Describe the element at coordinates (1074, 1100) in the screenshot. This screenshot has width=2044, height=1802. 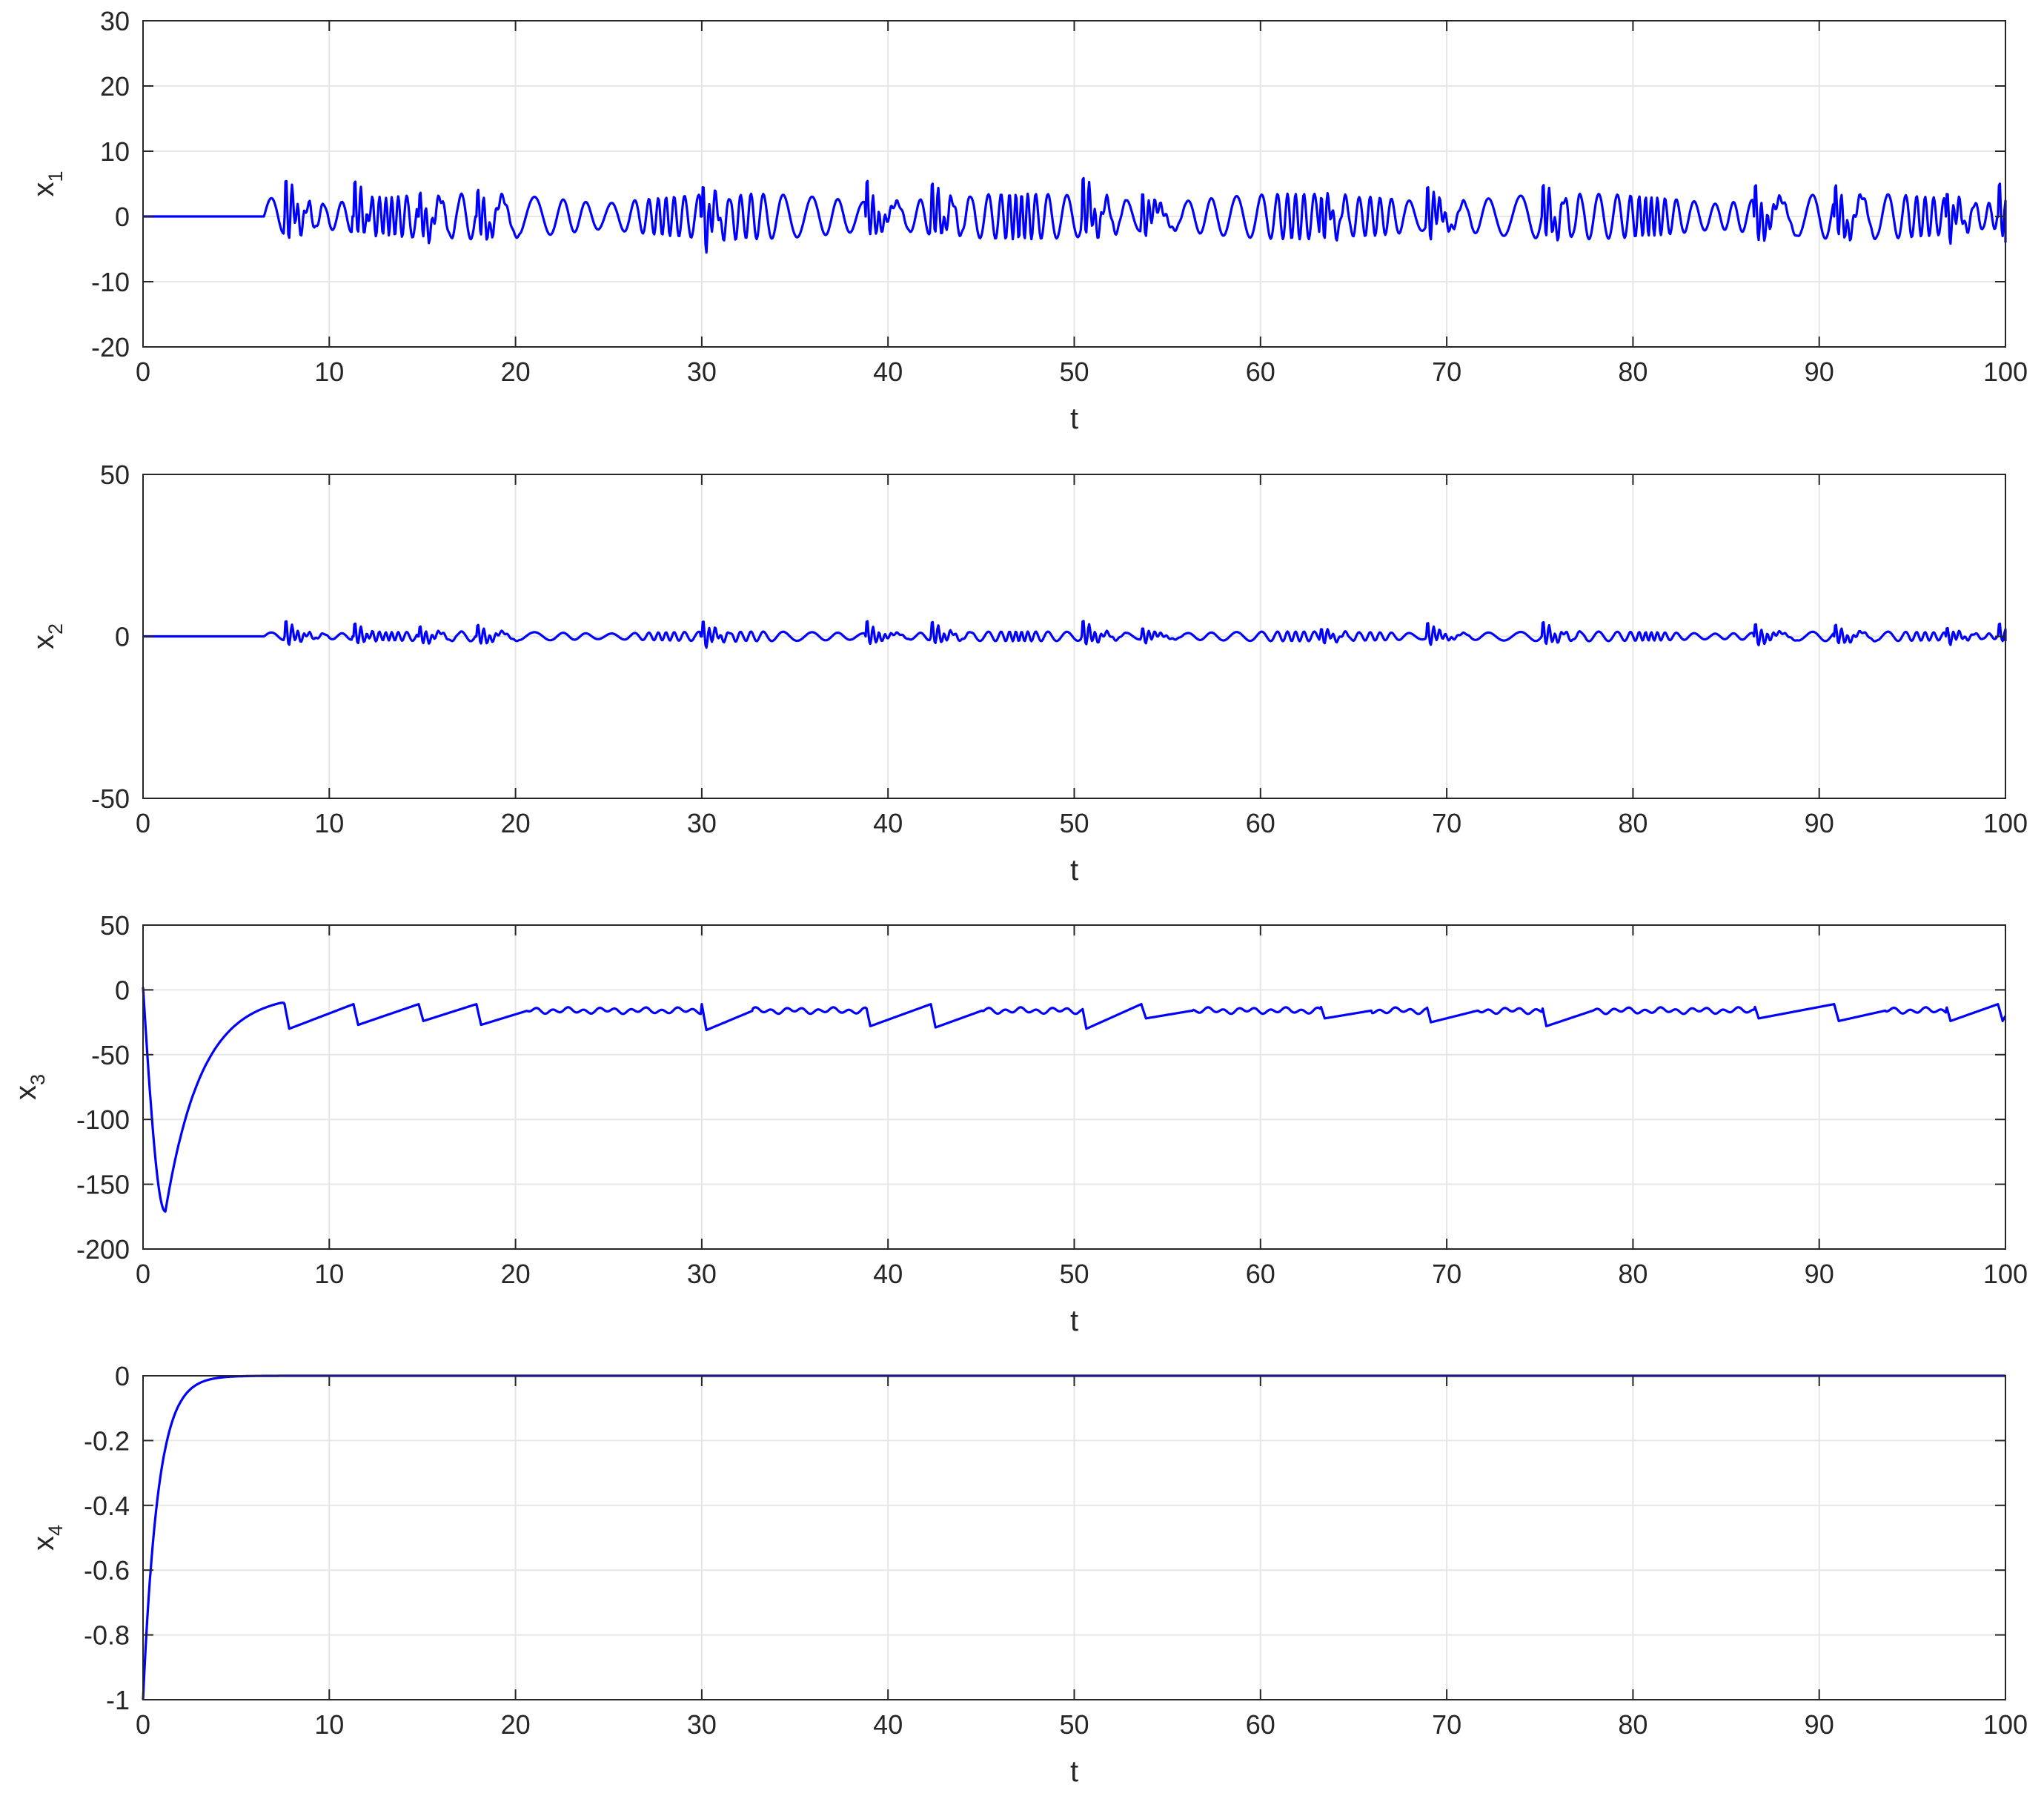
I see `series-line-x3` at that location.